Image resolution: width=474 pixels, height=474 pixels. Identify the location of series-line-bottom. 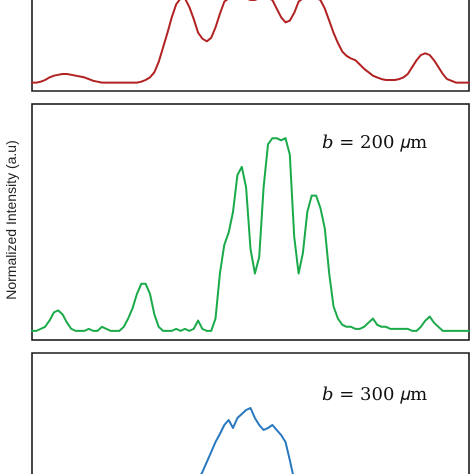
(247, 440).